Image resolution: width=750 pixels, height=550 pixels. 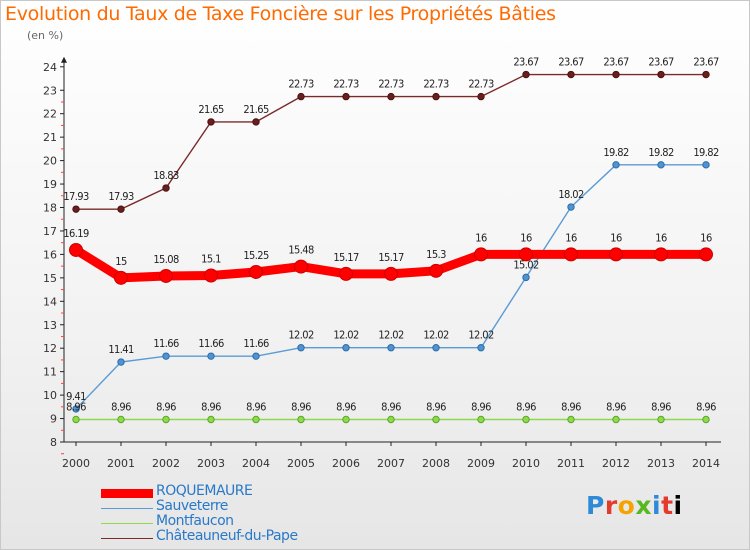 I want to click on logo-letter: r, so click(x=611, y=505).